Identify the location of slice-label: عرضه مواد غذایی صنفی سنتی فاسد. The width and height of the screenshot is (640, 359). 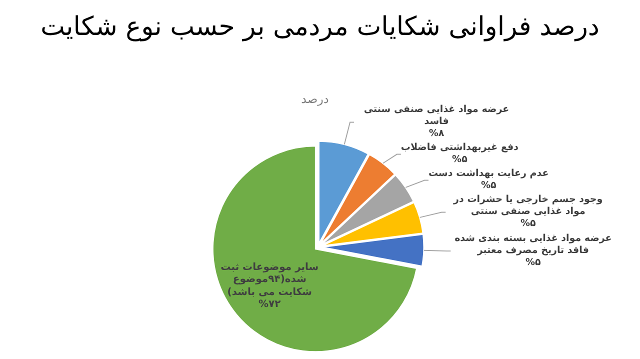
(436, 116).